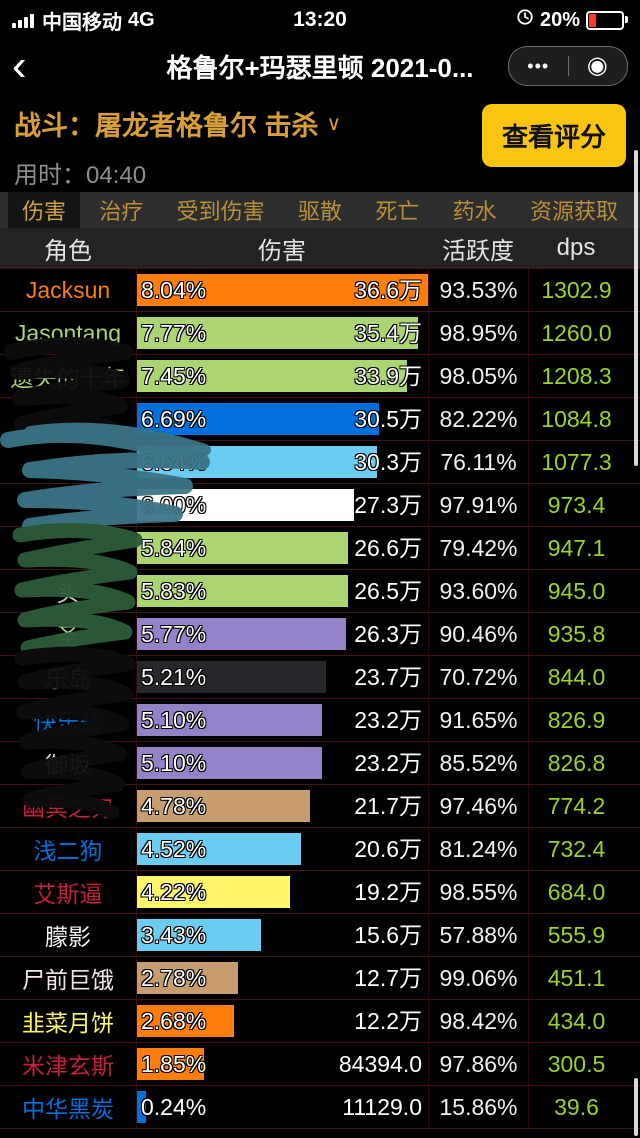 The height and width of the screenshot is (1138, 640). Describe the element at coordinates (174, 720) in the screenshot. I see `damage-percent-label: 5.10%` at that location.